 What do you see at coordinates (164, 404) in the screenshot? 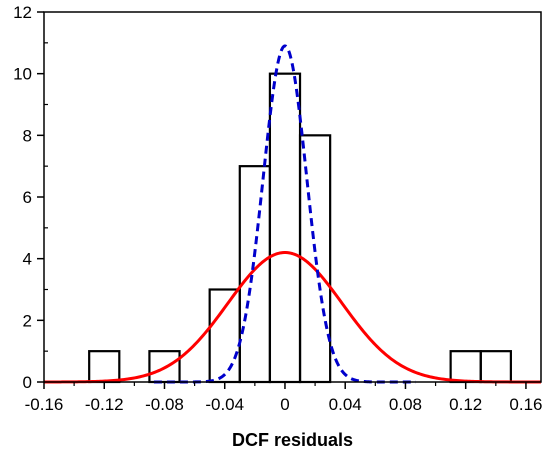
I see `x-tick-label: -0.08` at bounding box center [164, 404].